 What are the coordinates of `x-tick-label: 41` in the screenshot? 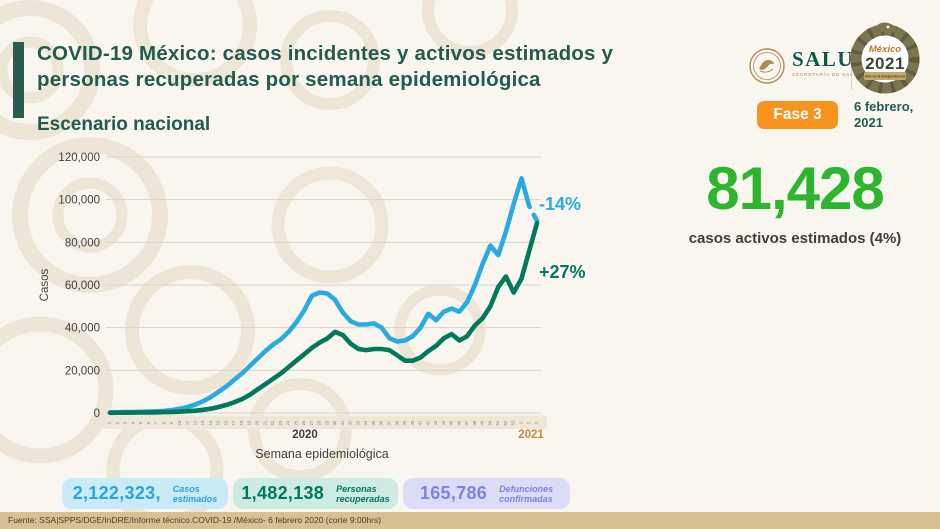 It's located at (420, 422).